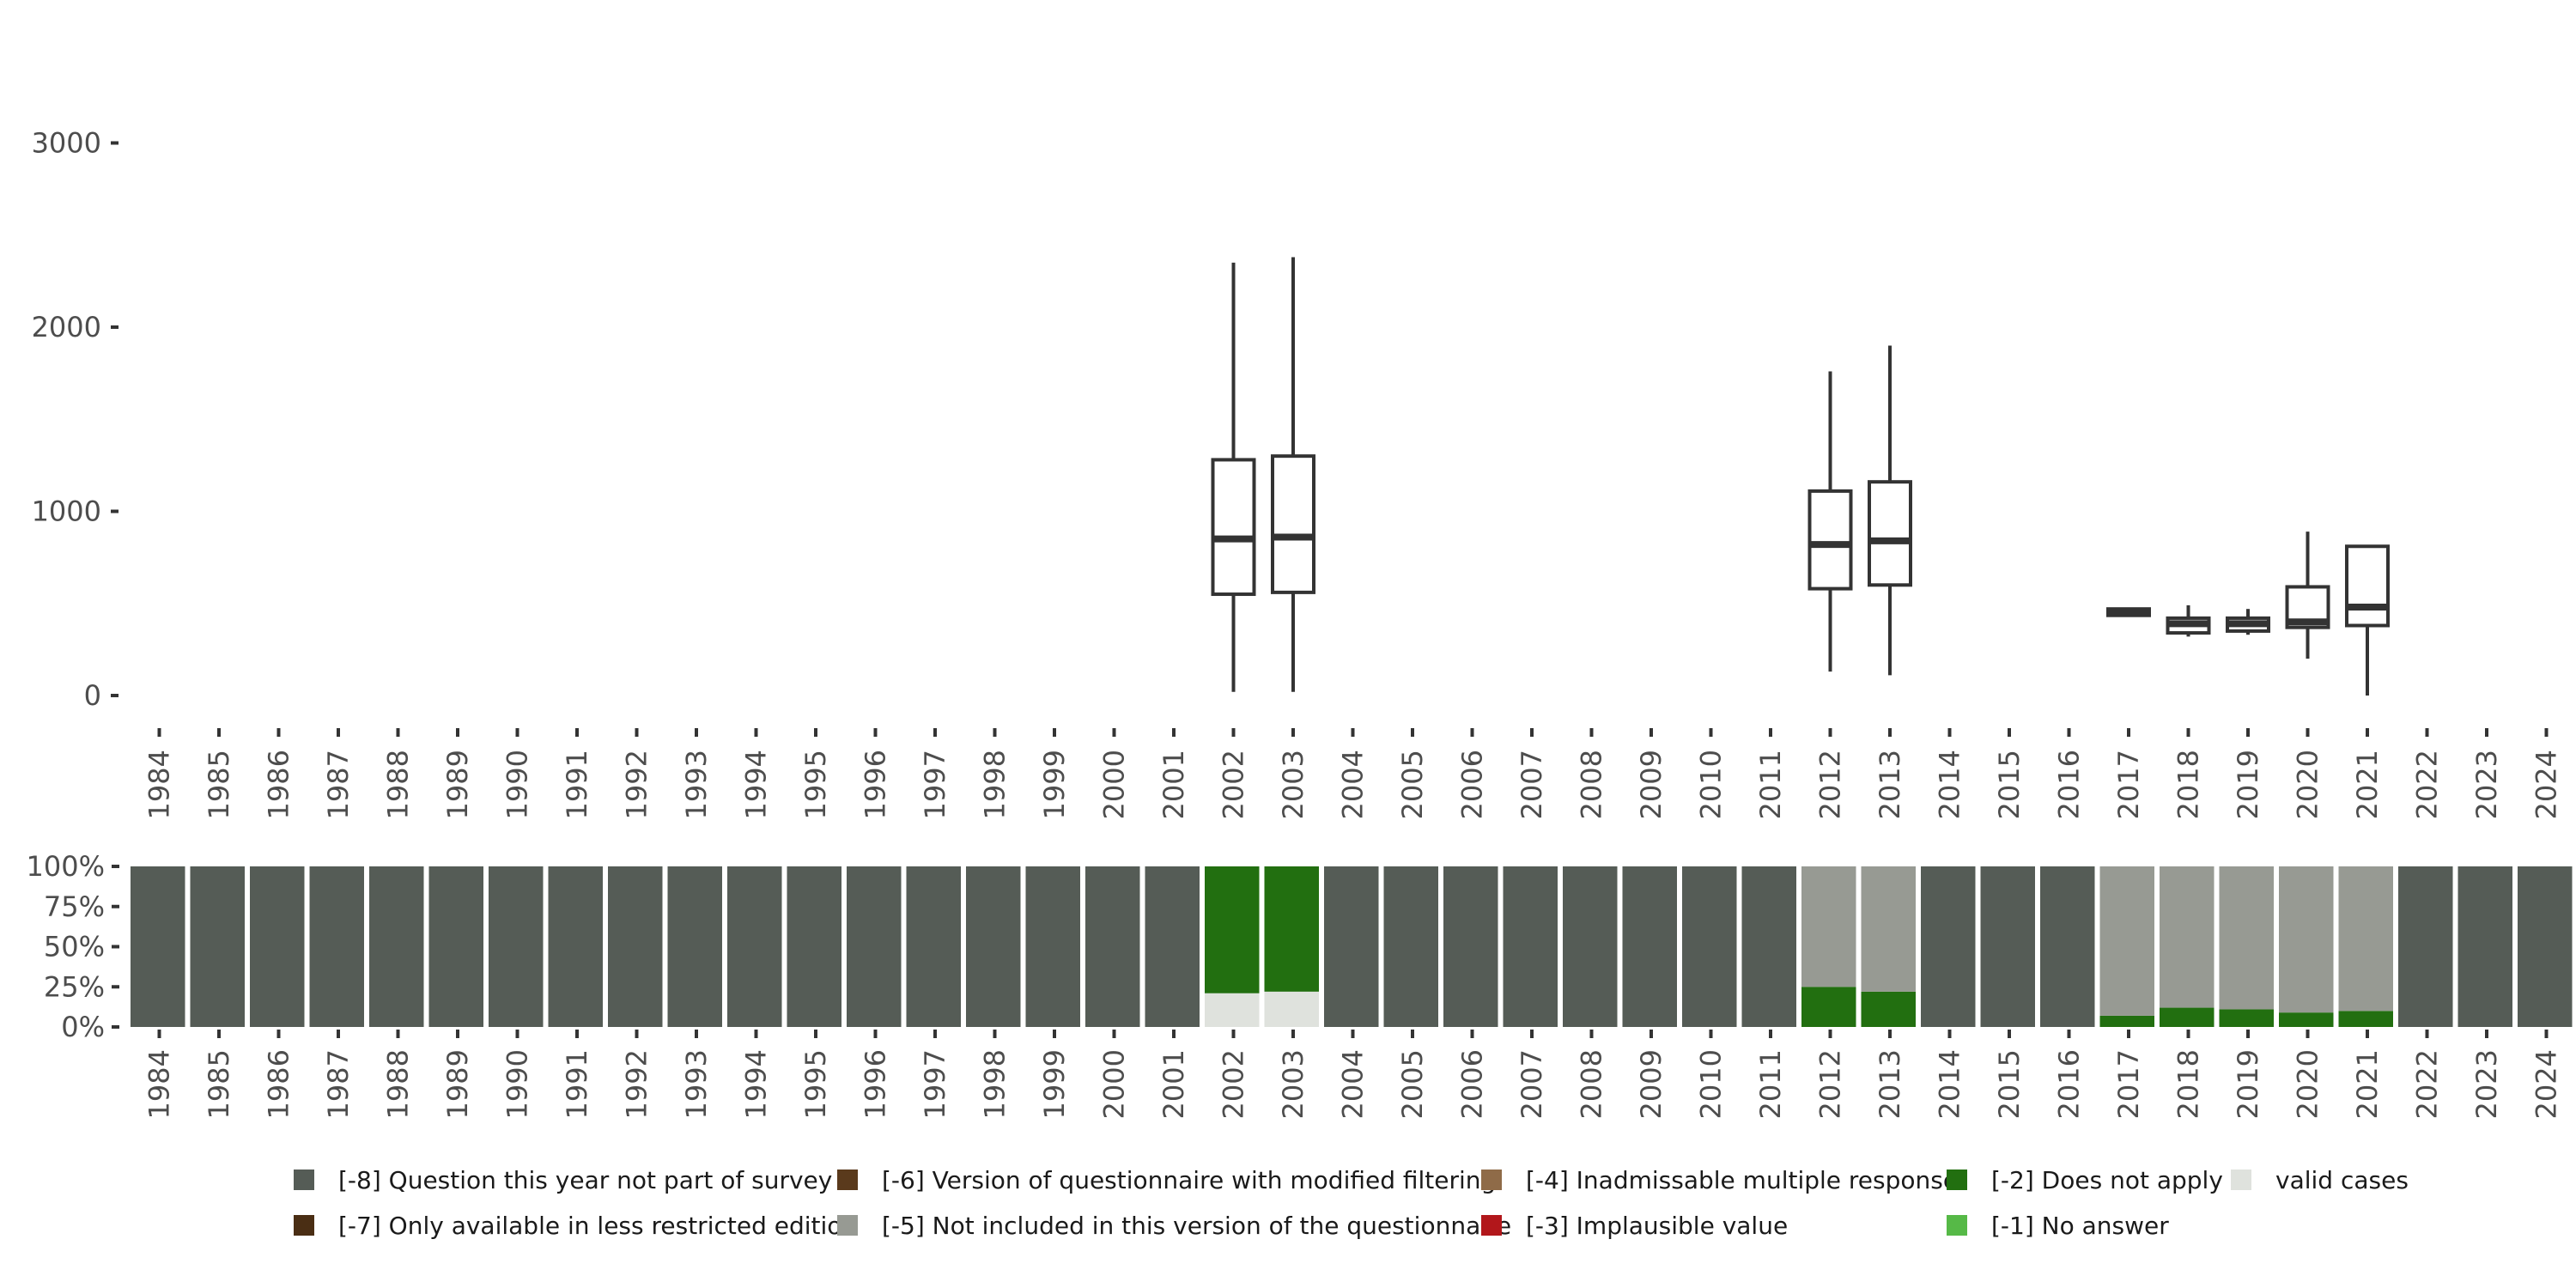 Image resolution: width=2576 pixels, height=1288 pixels. I want to click on x-tick-label: 2008, so click(1592, 784).